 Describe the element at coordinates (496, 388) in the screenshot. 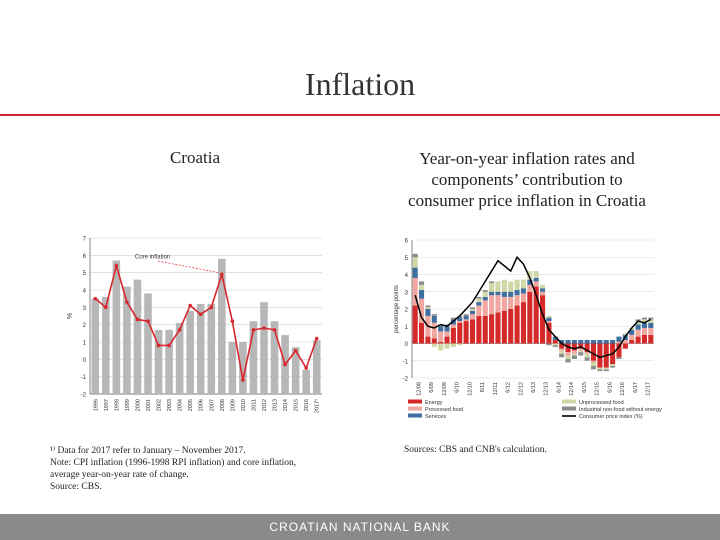

I see `x-tick-label: 12/11` at that location.